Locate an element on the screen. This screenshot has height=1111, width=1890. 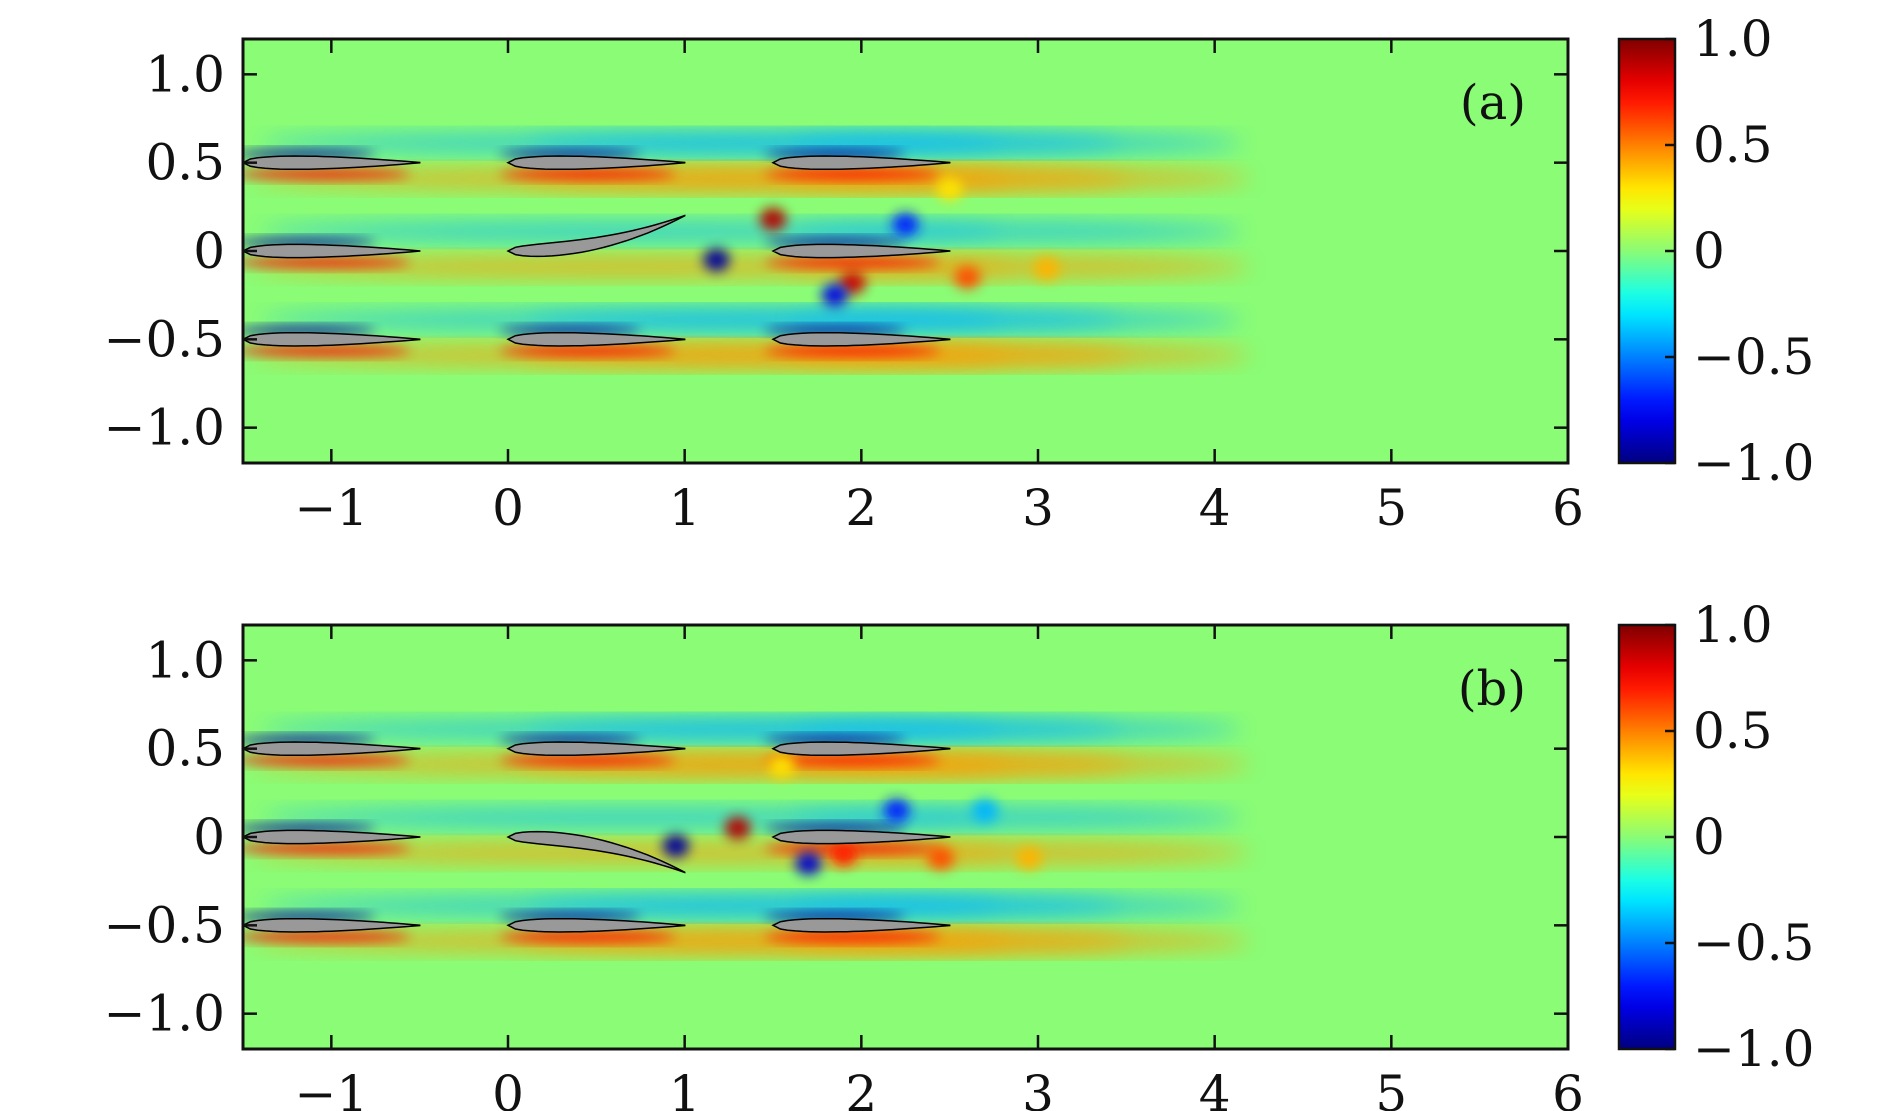
colorbar-tick-label: −0.5 is located at coordinates (1753, 943).